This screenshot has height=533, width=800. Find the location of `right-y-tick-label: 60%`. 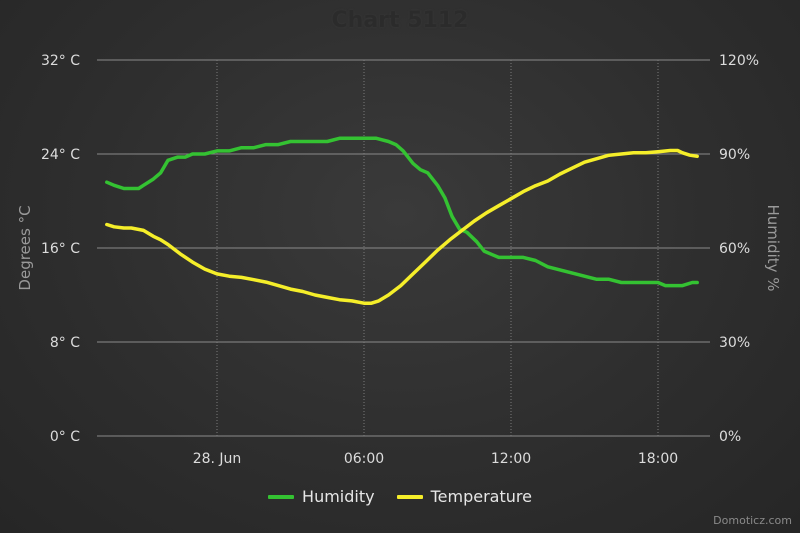

right-y-tick-label: 60% is located at coordinates (734, 249).